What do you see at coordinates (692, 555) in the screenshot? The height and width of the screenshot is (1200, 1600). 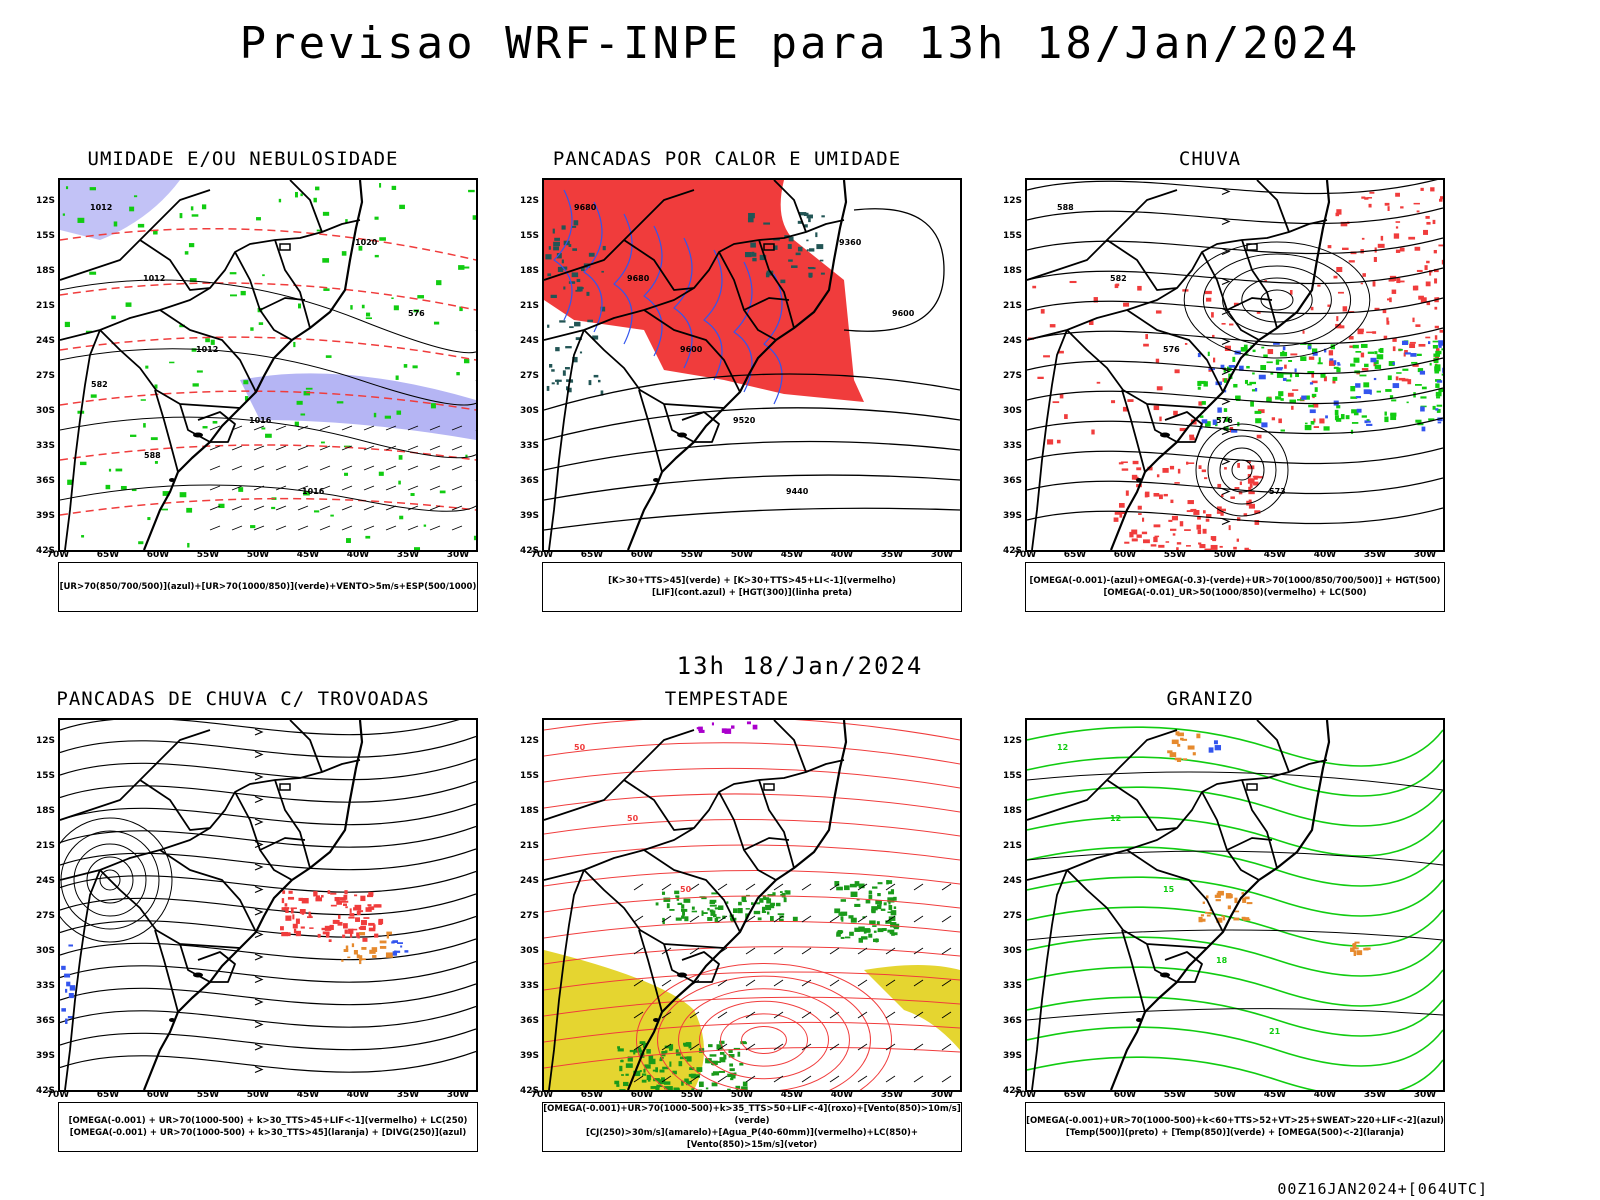 I see `longitude-label: 55W` at bounding box center [692, 555].